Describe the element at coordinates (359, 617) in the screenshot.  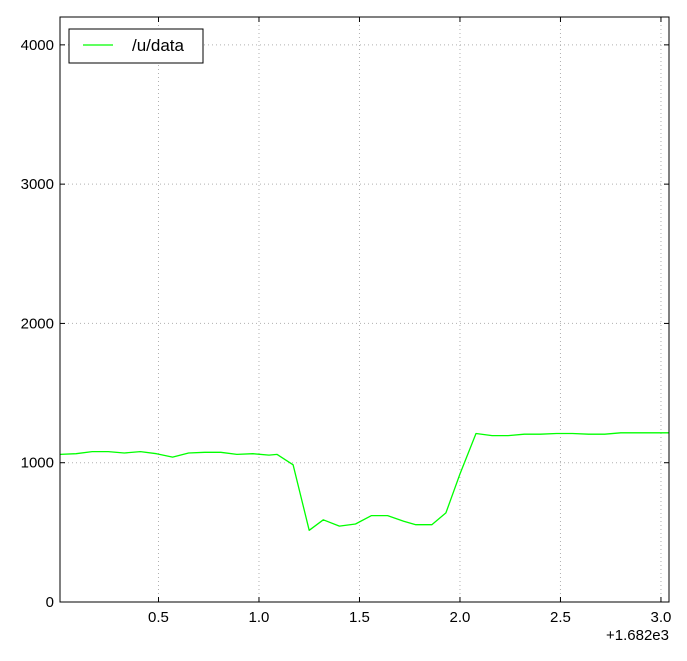
I see `x-tick-label: 1.5` at that location.